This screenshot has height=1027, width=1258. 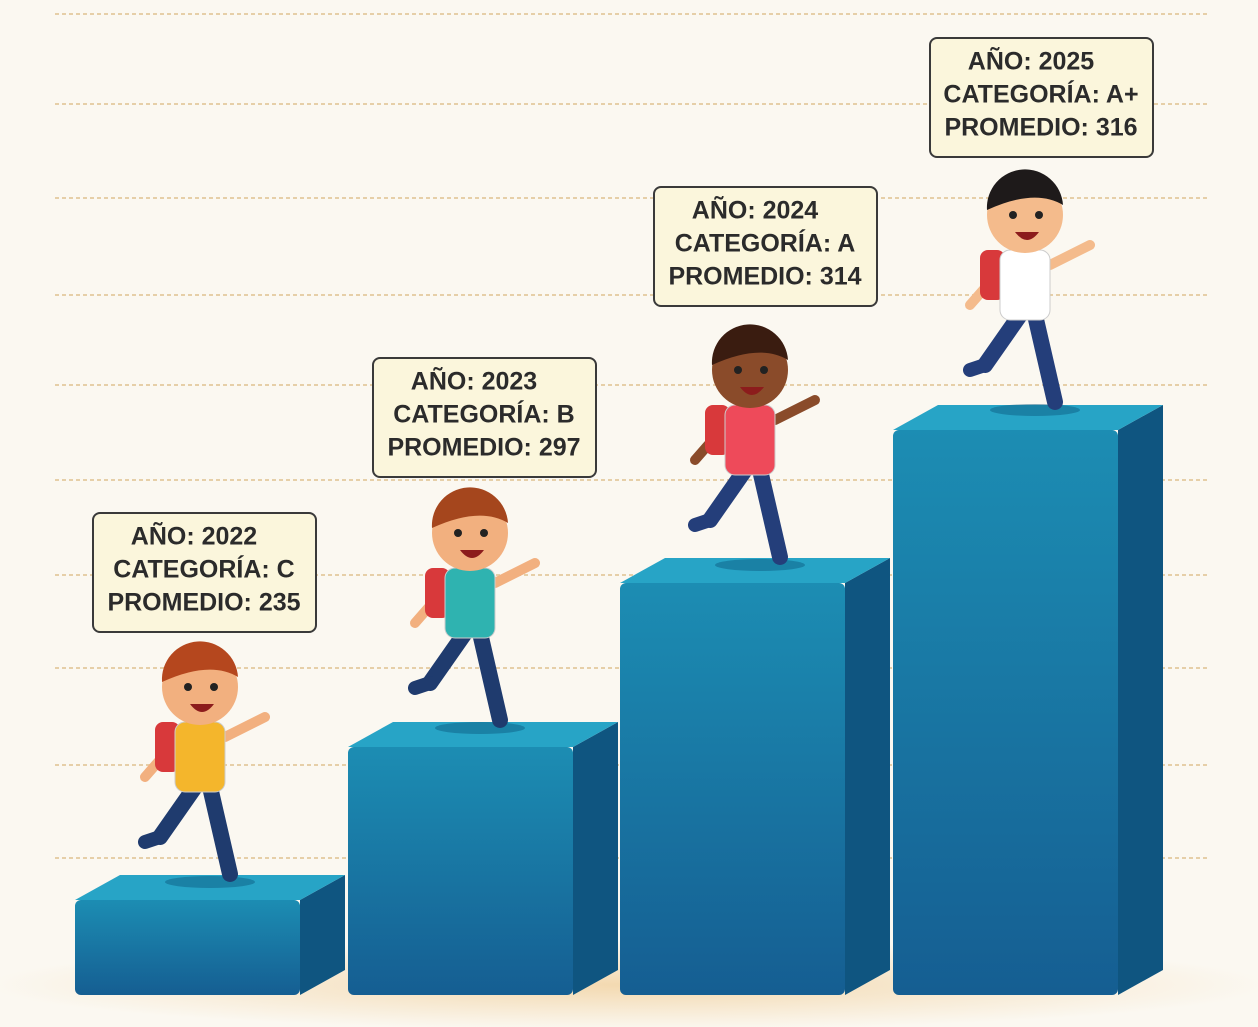 I want to click on label-box: AÑO: 2025 CATEGORÍA: A+ PROMEDIO: 316, so click(x=1041, y=97).